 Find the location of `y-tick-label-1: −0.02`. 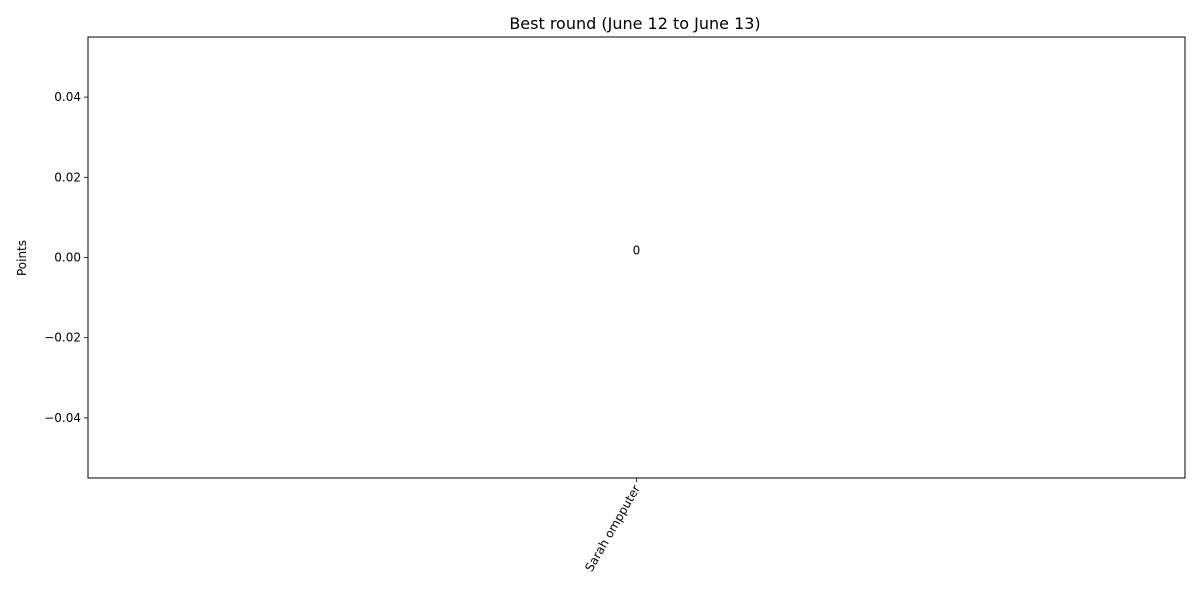

y-tick-label-1: −0.02 is located at coordinates (62, 338).